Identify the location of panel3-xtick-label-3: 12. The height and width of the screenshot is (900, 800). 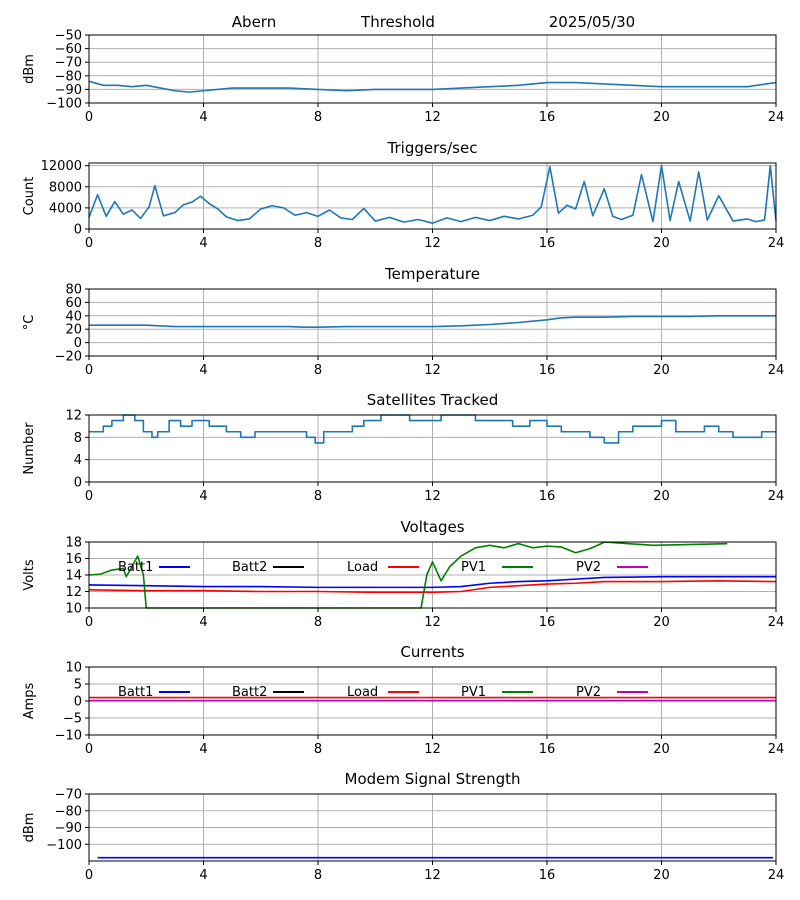
(432, 370).